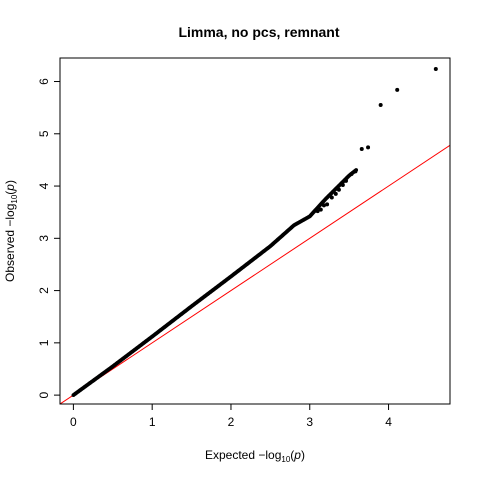  What do you see at coordinates (44, 342) in the screenshot?
I see `y-tick-label: 1` at bounding box center [44, 342].